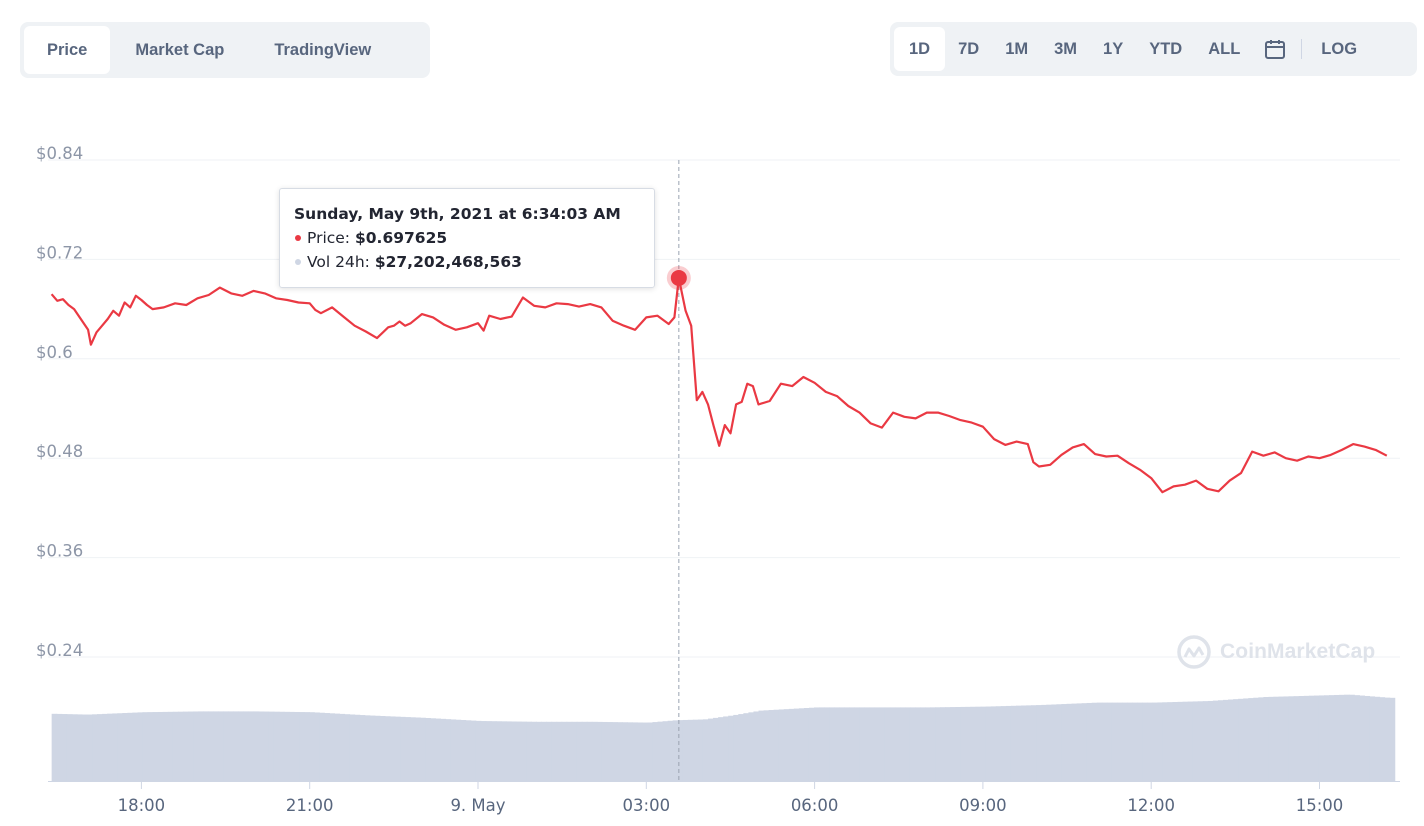 This screenshot has width=1424, height=826. Describe the element at coordinates (983, 805) in the screenshot. I see `x-tick-label: 09:00` at that location.